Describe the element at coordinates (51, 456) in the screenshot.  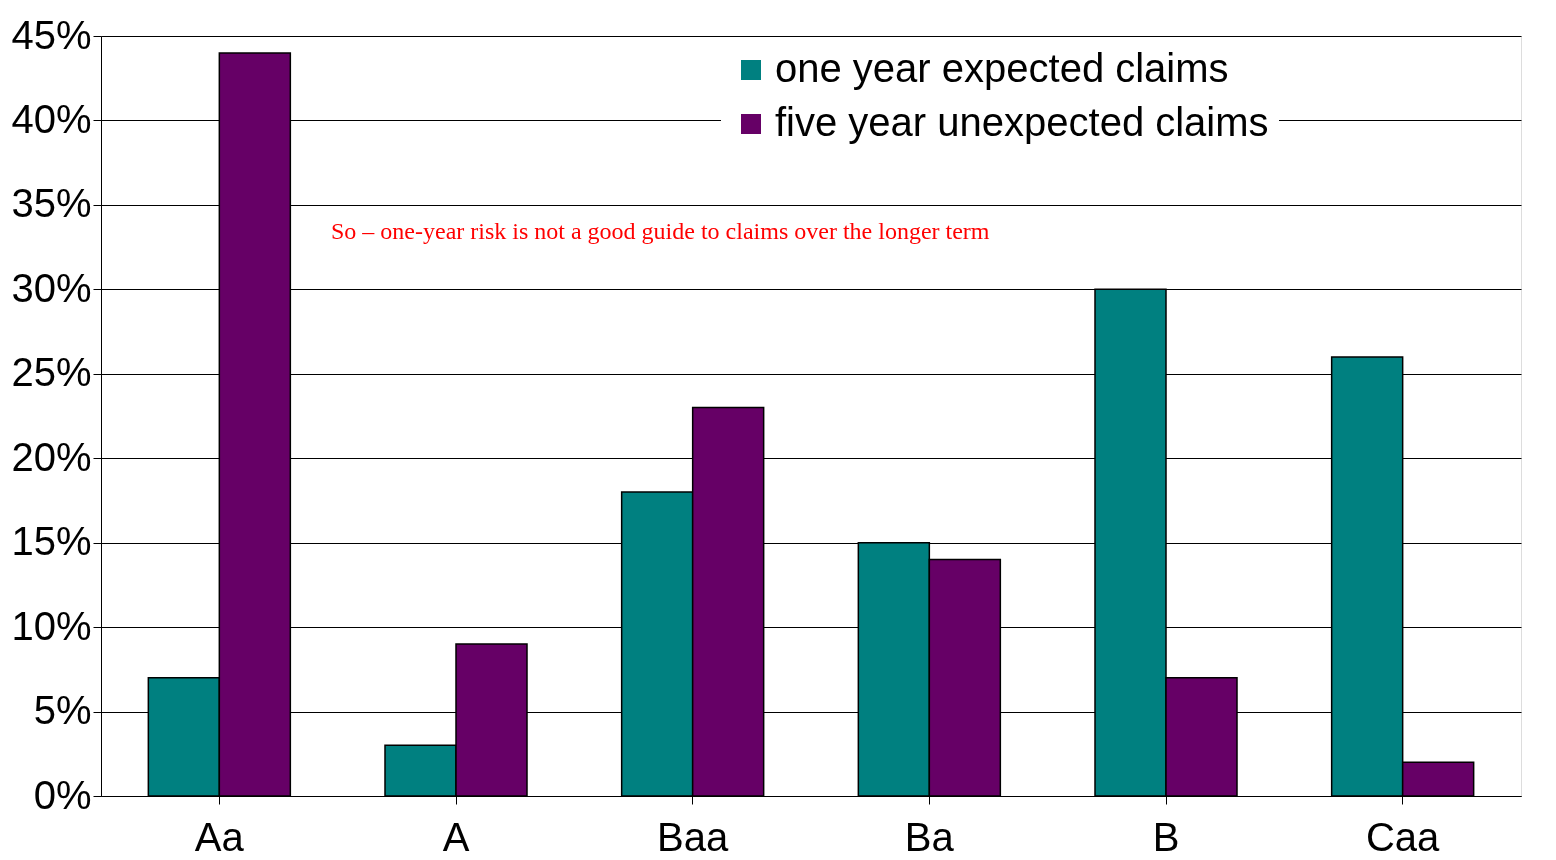
I see `y-tick-label: 20%` at that location.